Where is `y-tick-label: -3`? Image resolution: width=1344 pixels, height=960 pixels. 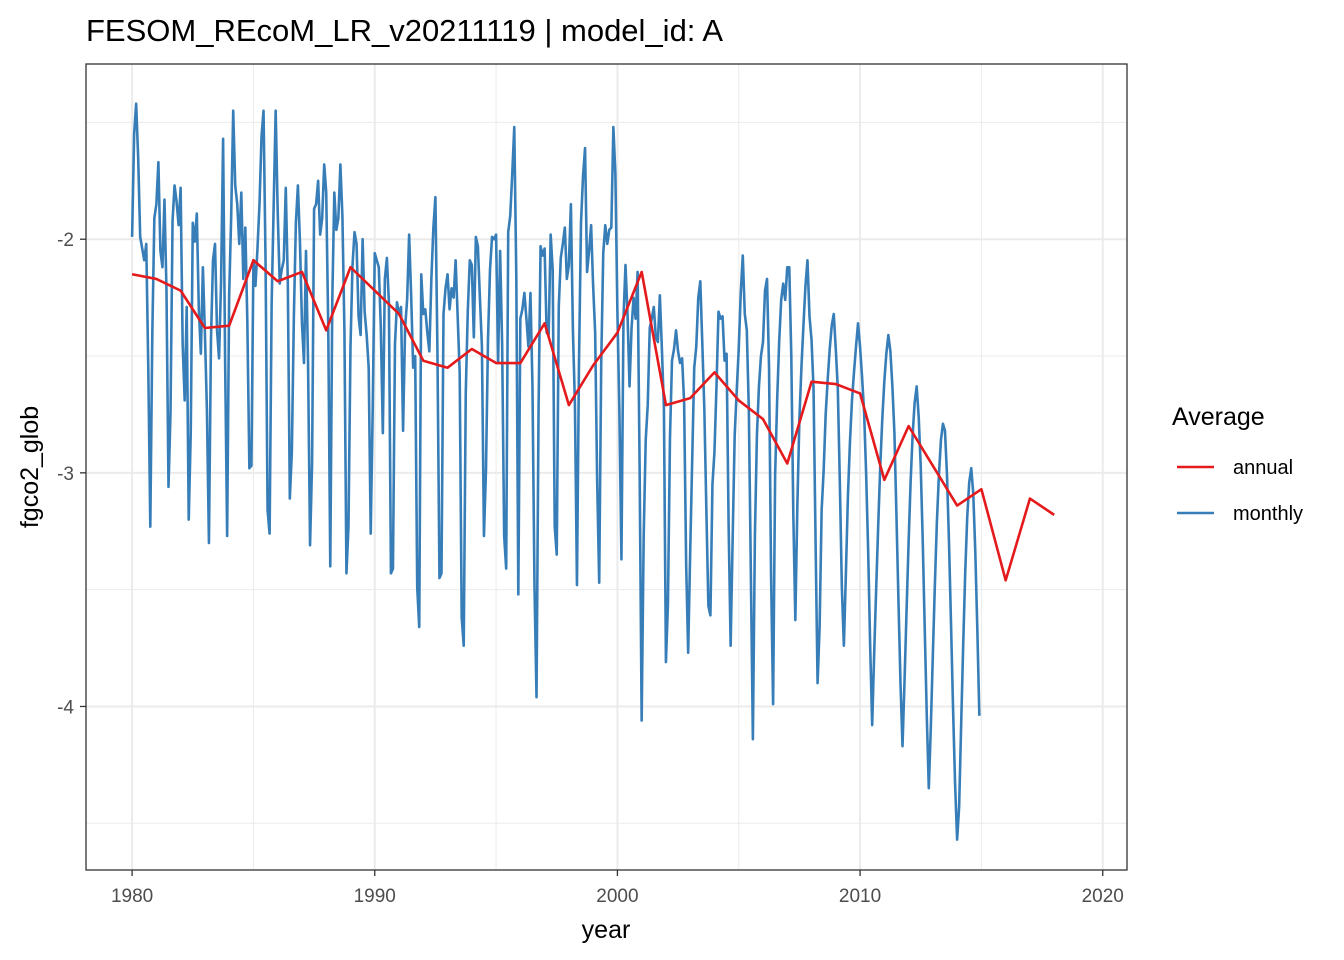
y-tick-label: -3 is located at coordinates (65, 474).